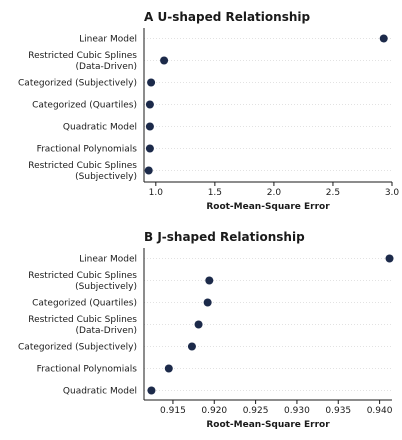 This screenshot has width=402, height=440. What do you see at coordinates (227, 17) in the screenshot?
I see `panel-a-title: A U-shaped Relationship` at bounding box center [227, 17].